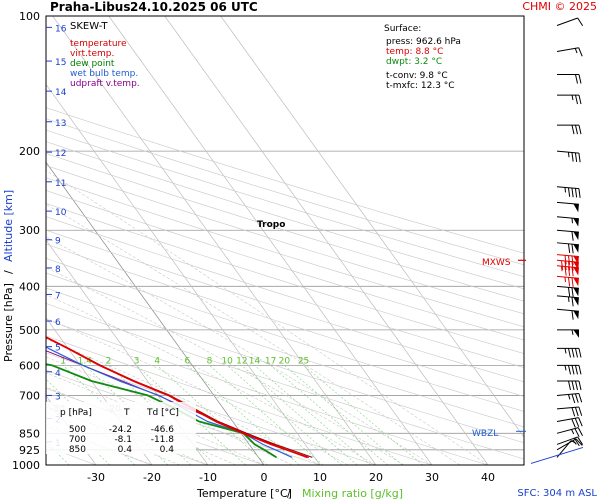 This screenshot has height=500, width=600. I want to click on altitude-tick-label: 3, so click(58, 397).